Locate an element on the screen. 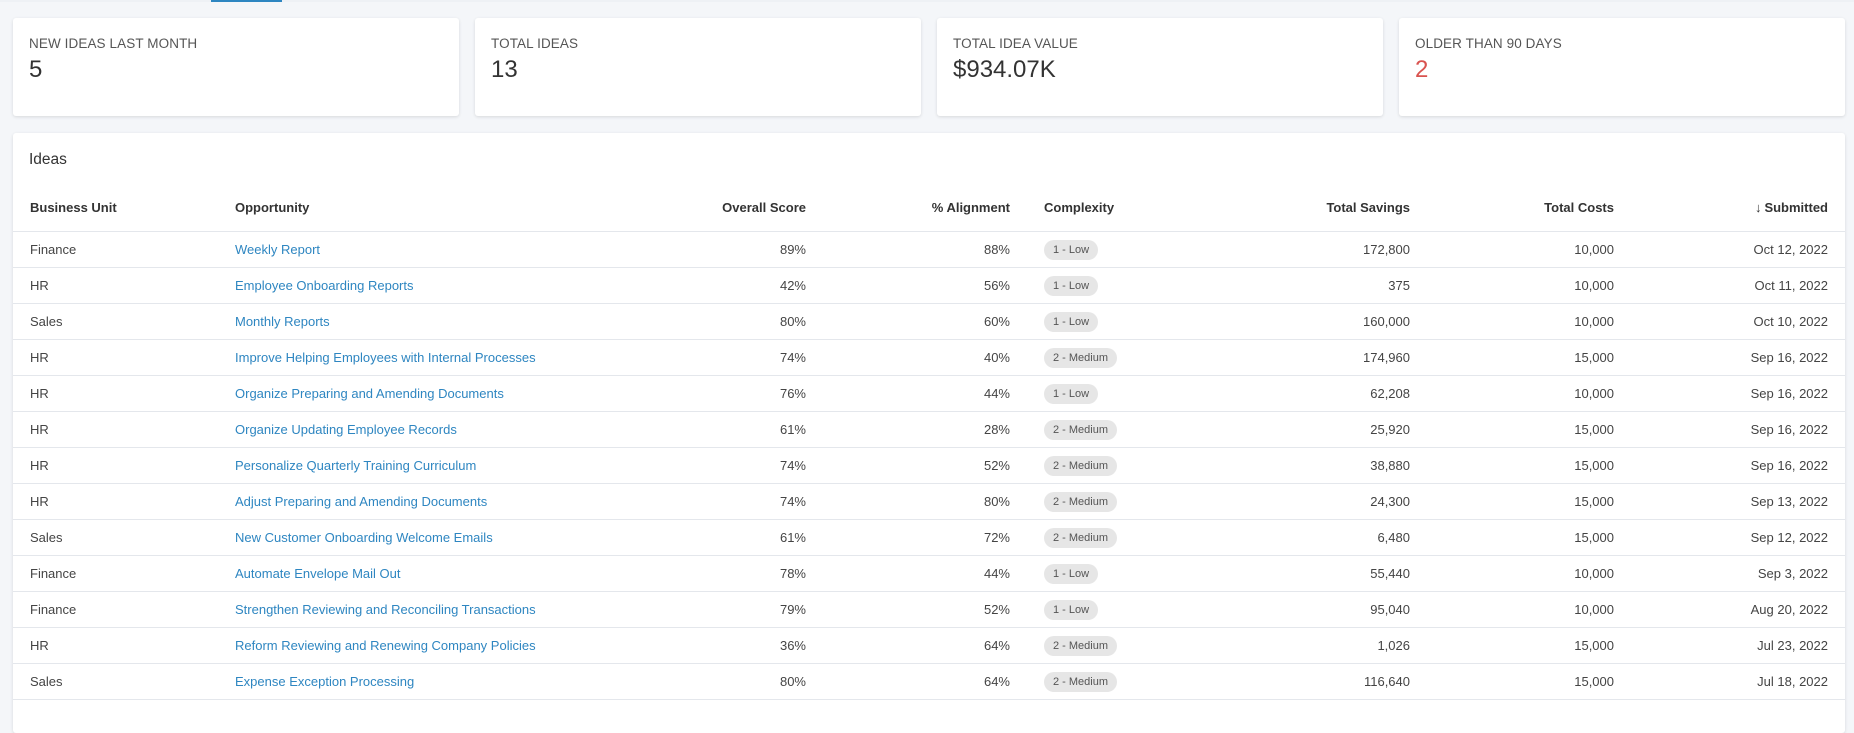 The image size is (1854, 733). column-header-overall-score: Overall Score is located at coordinates (730, 208).